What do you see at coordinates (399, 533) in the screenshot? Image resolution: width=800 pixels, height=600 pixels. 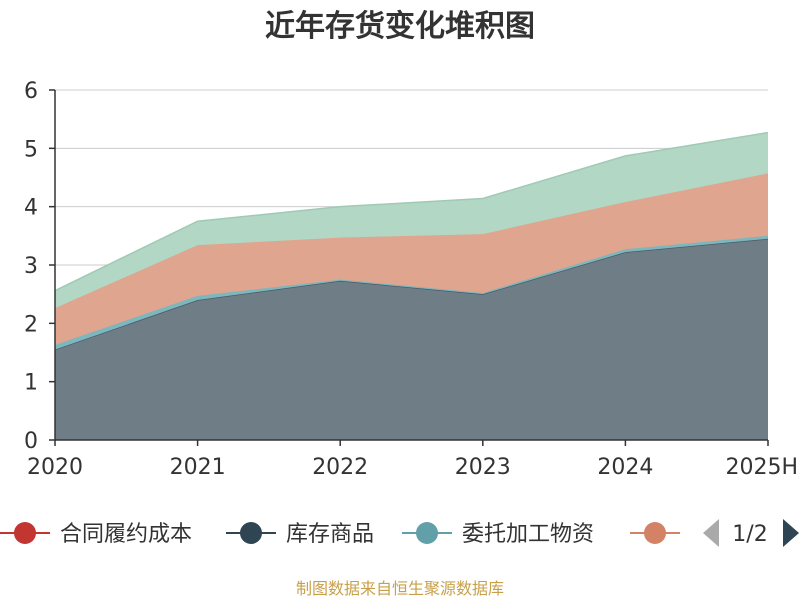 I see `legend: 合同履约成本 库存商品 委托加工物资 1/2` at bounding box center [399, 533].